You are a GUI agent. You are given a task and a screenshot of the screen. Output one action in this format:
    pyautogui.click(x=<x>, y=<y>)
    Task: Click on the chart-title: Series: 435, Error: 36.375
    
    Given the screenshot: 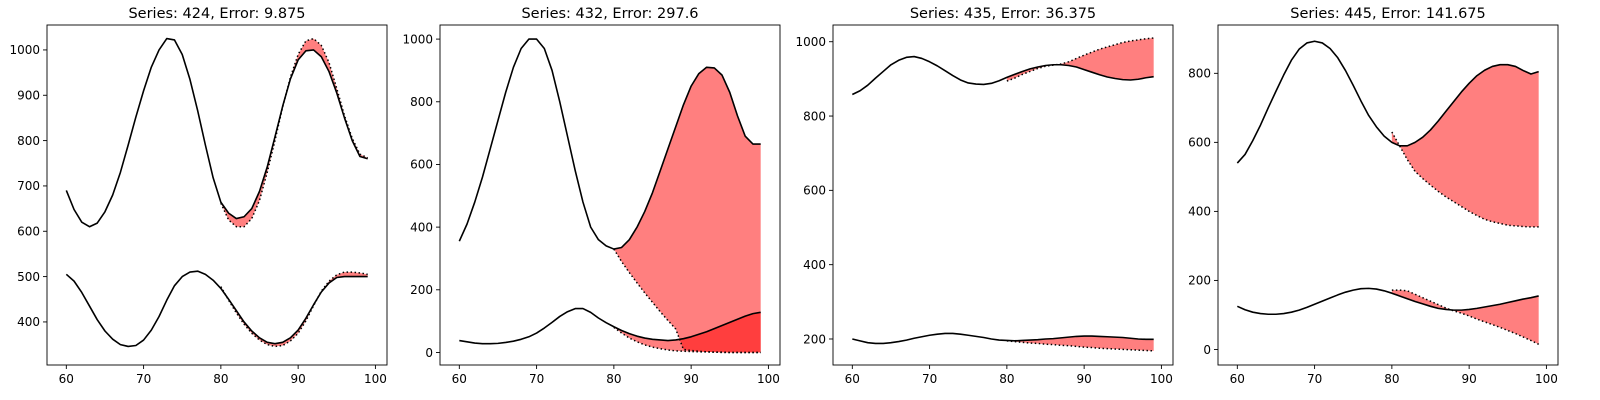 What is the action you would take?
    pyautogui.click(x=1003, y=14)
    